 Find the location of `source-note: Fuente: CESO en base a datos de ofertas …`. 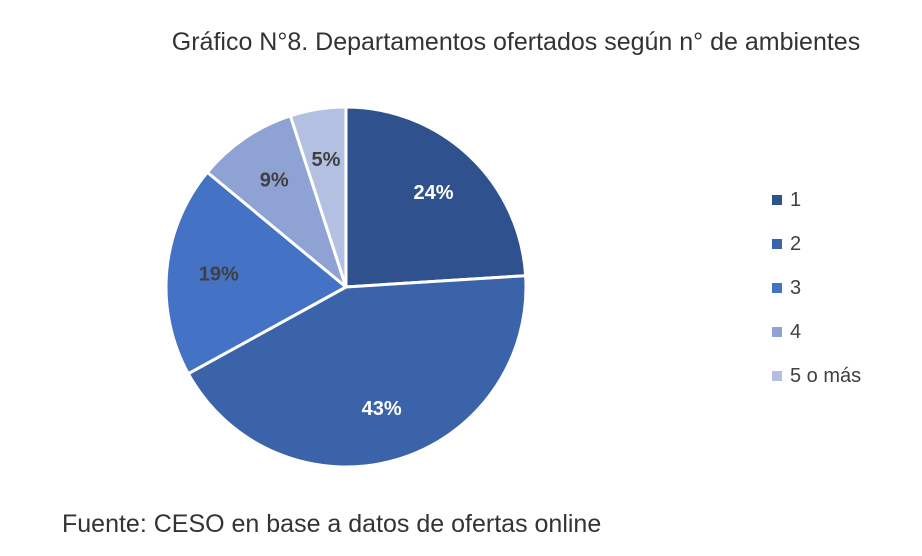

source-note: Fuente: CESO en base a datos de ofertas … is located at coordinates (332, 524).